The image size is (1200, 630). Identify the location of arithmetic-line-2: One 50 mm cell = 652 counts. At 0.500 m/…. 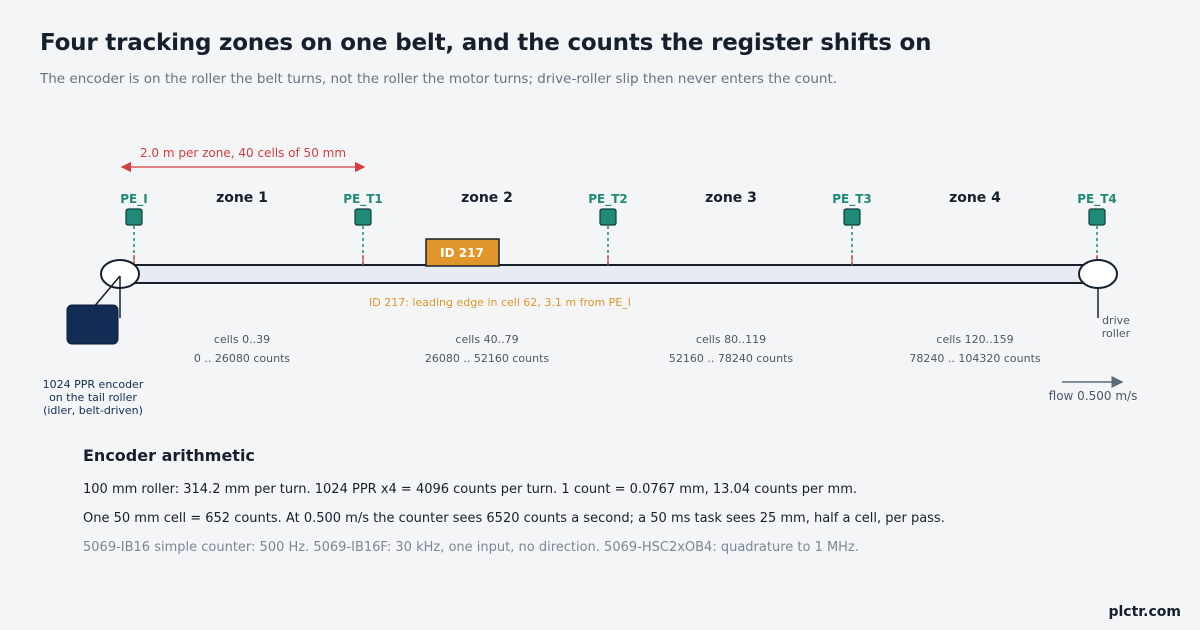
(514, 518).